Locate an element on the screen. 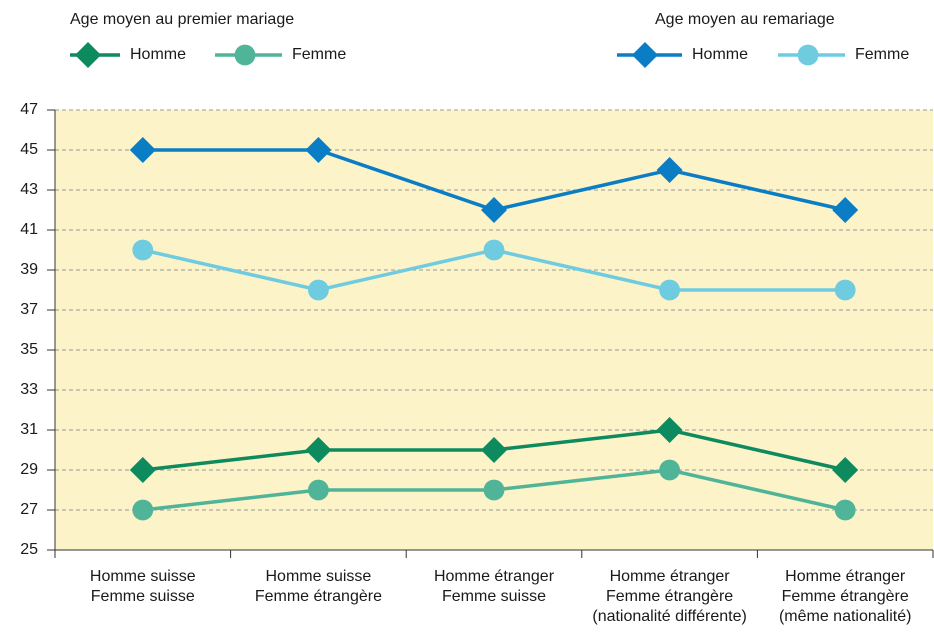  y-tick-label: 33 is located at coordinates (29, 389).